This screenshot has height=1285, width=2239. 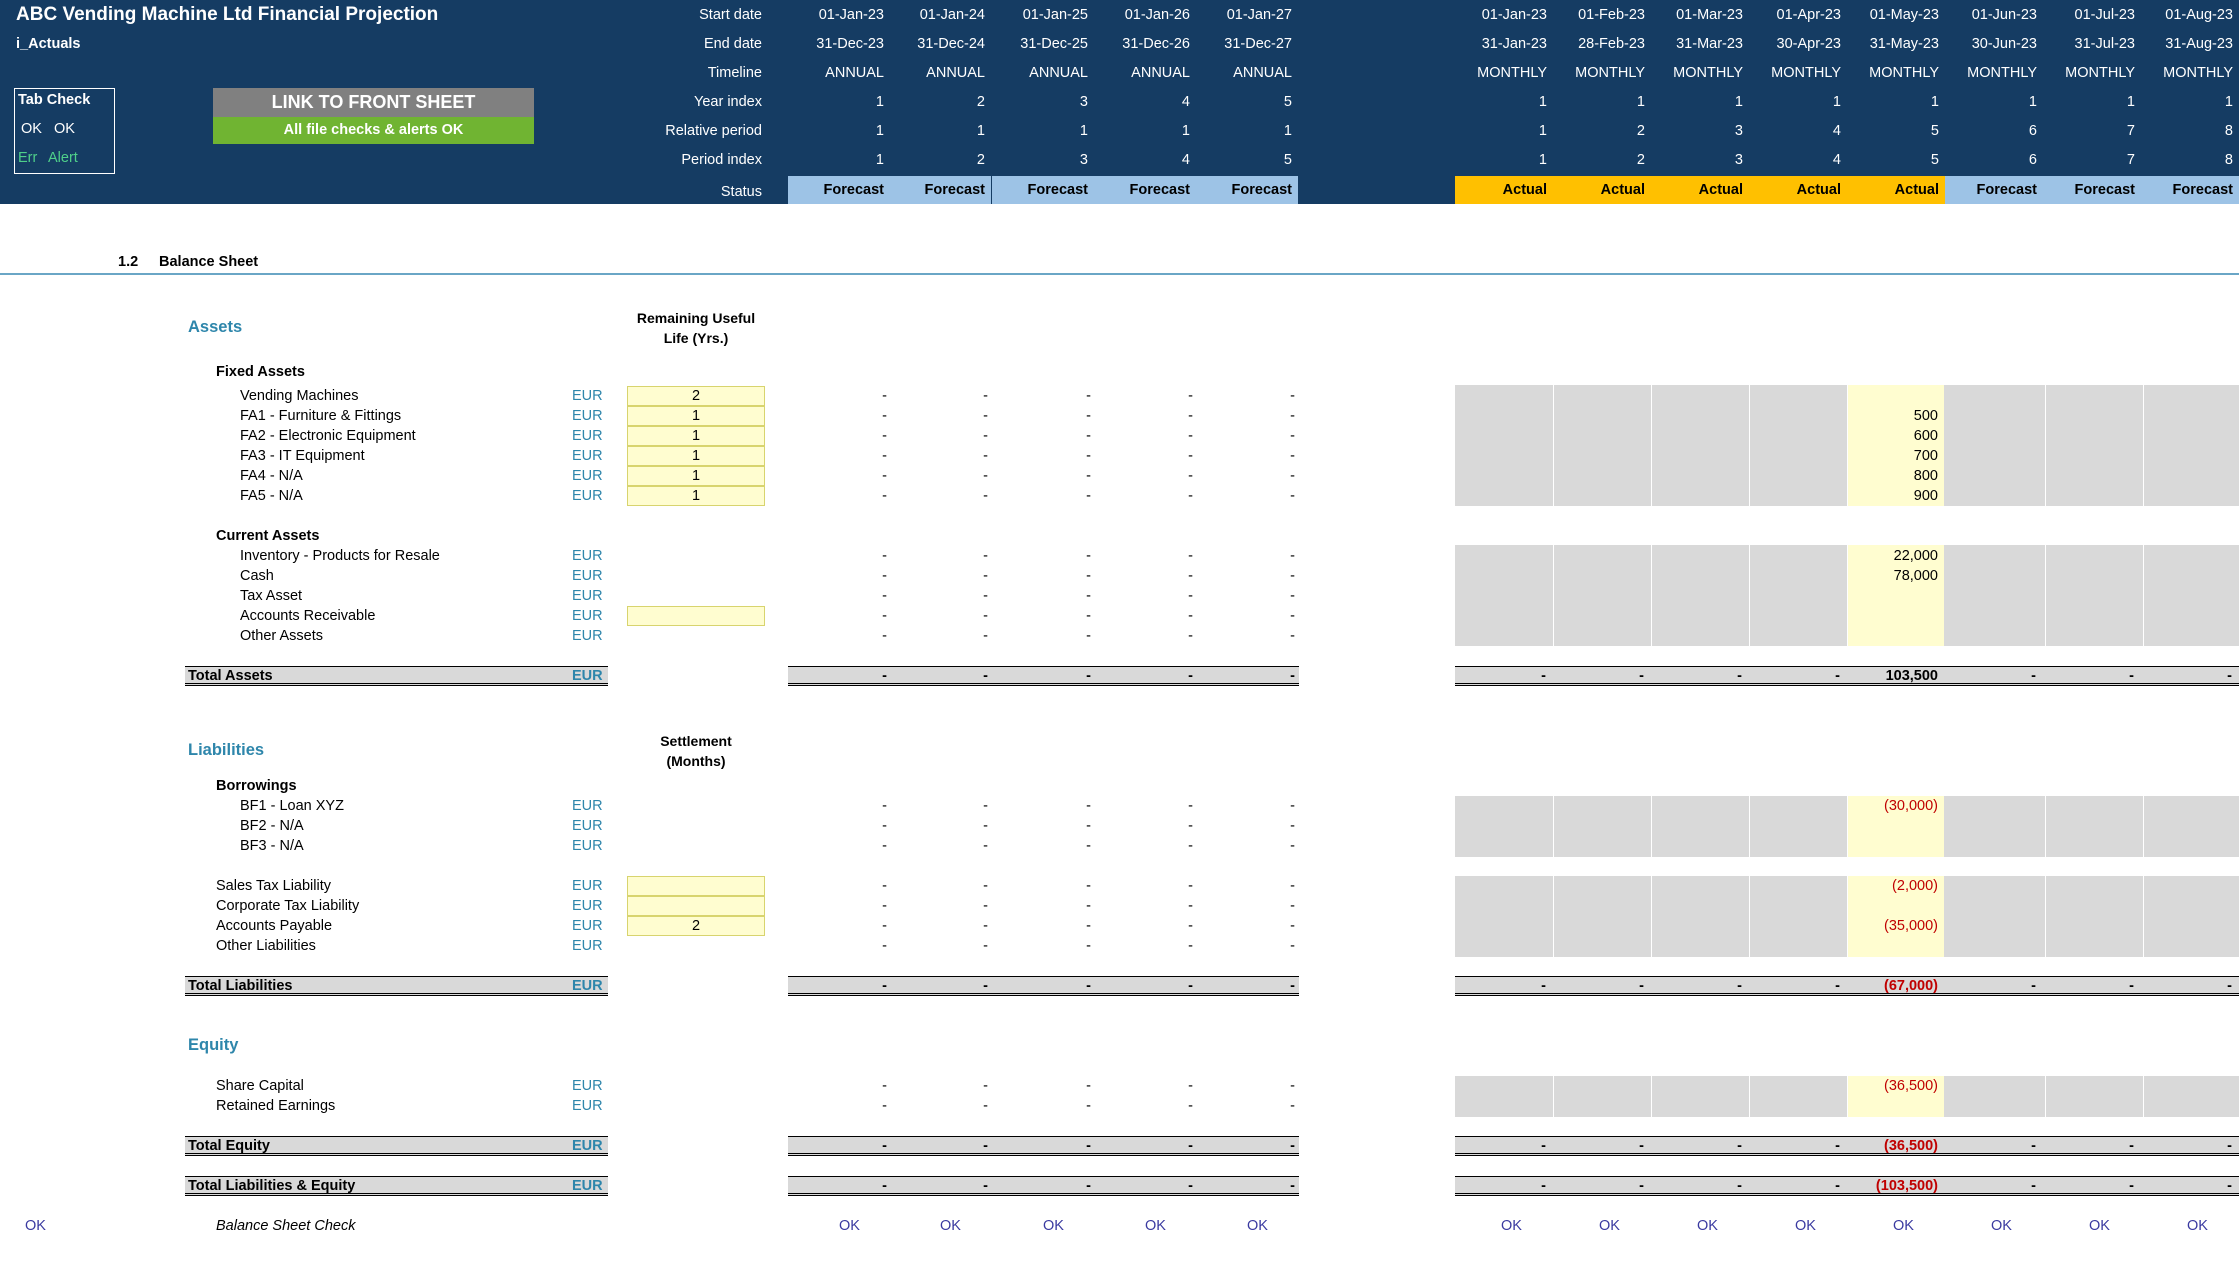 I want to click on monthly-year: 1, so click(x=2228, y=102).